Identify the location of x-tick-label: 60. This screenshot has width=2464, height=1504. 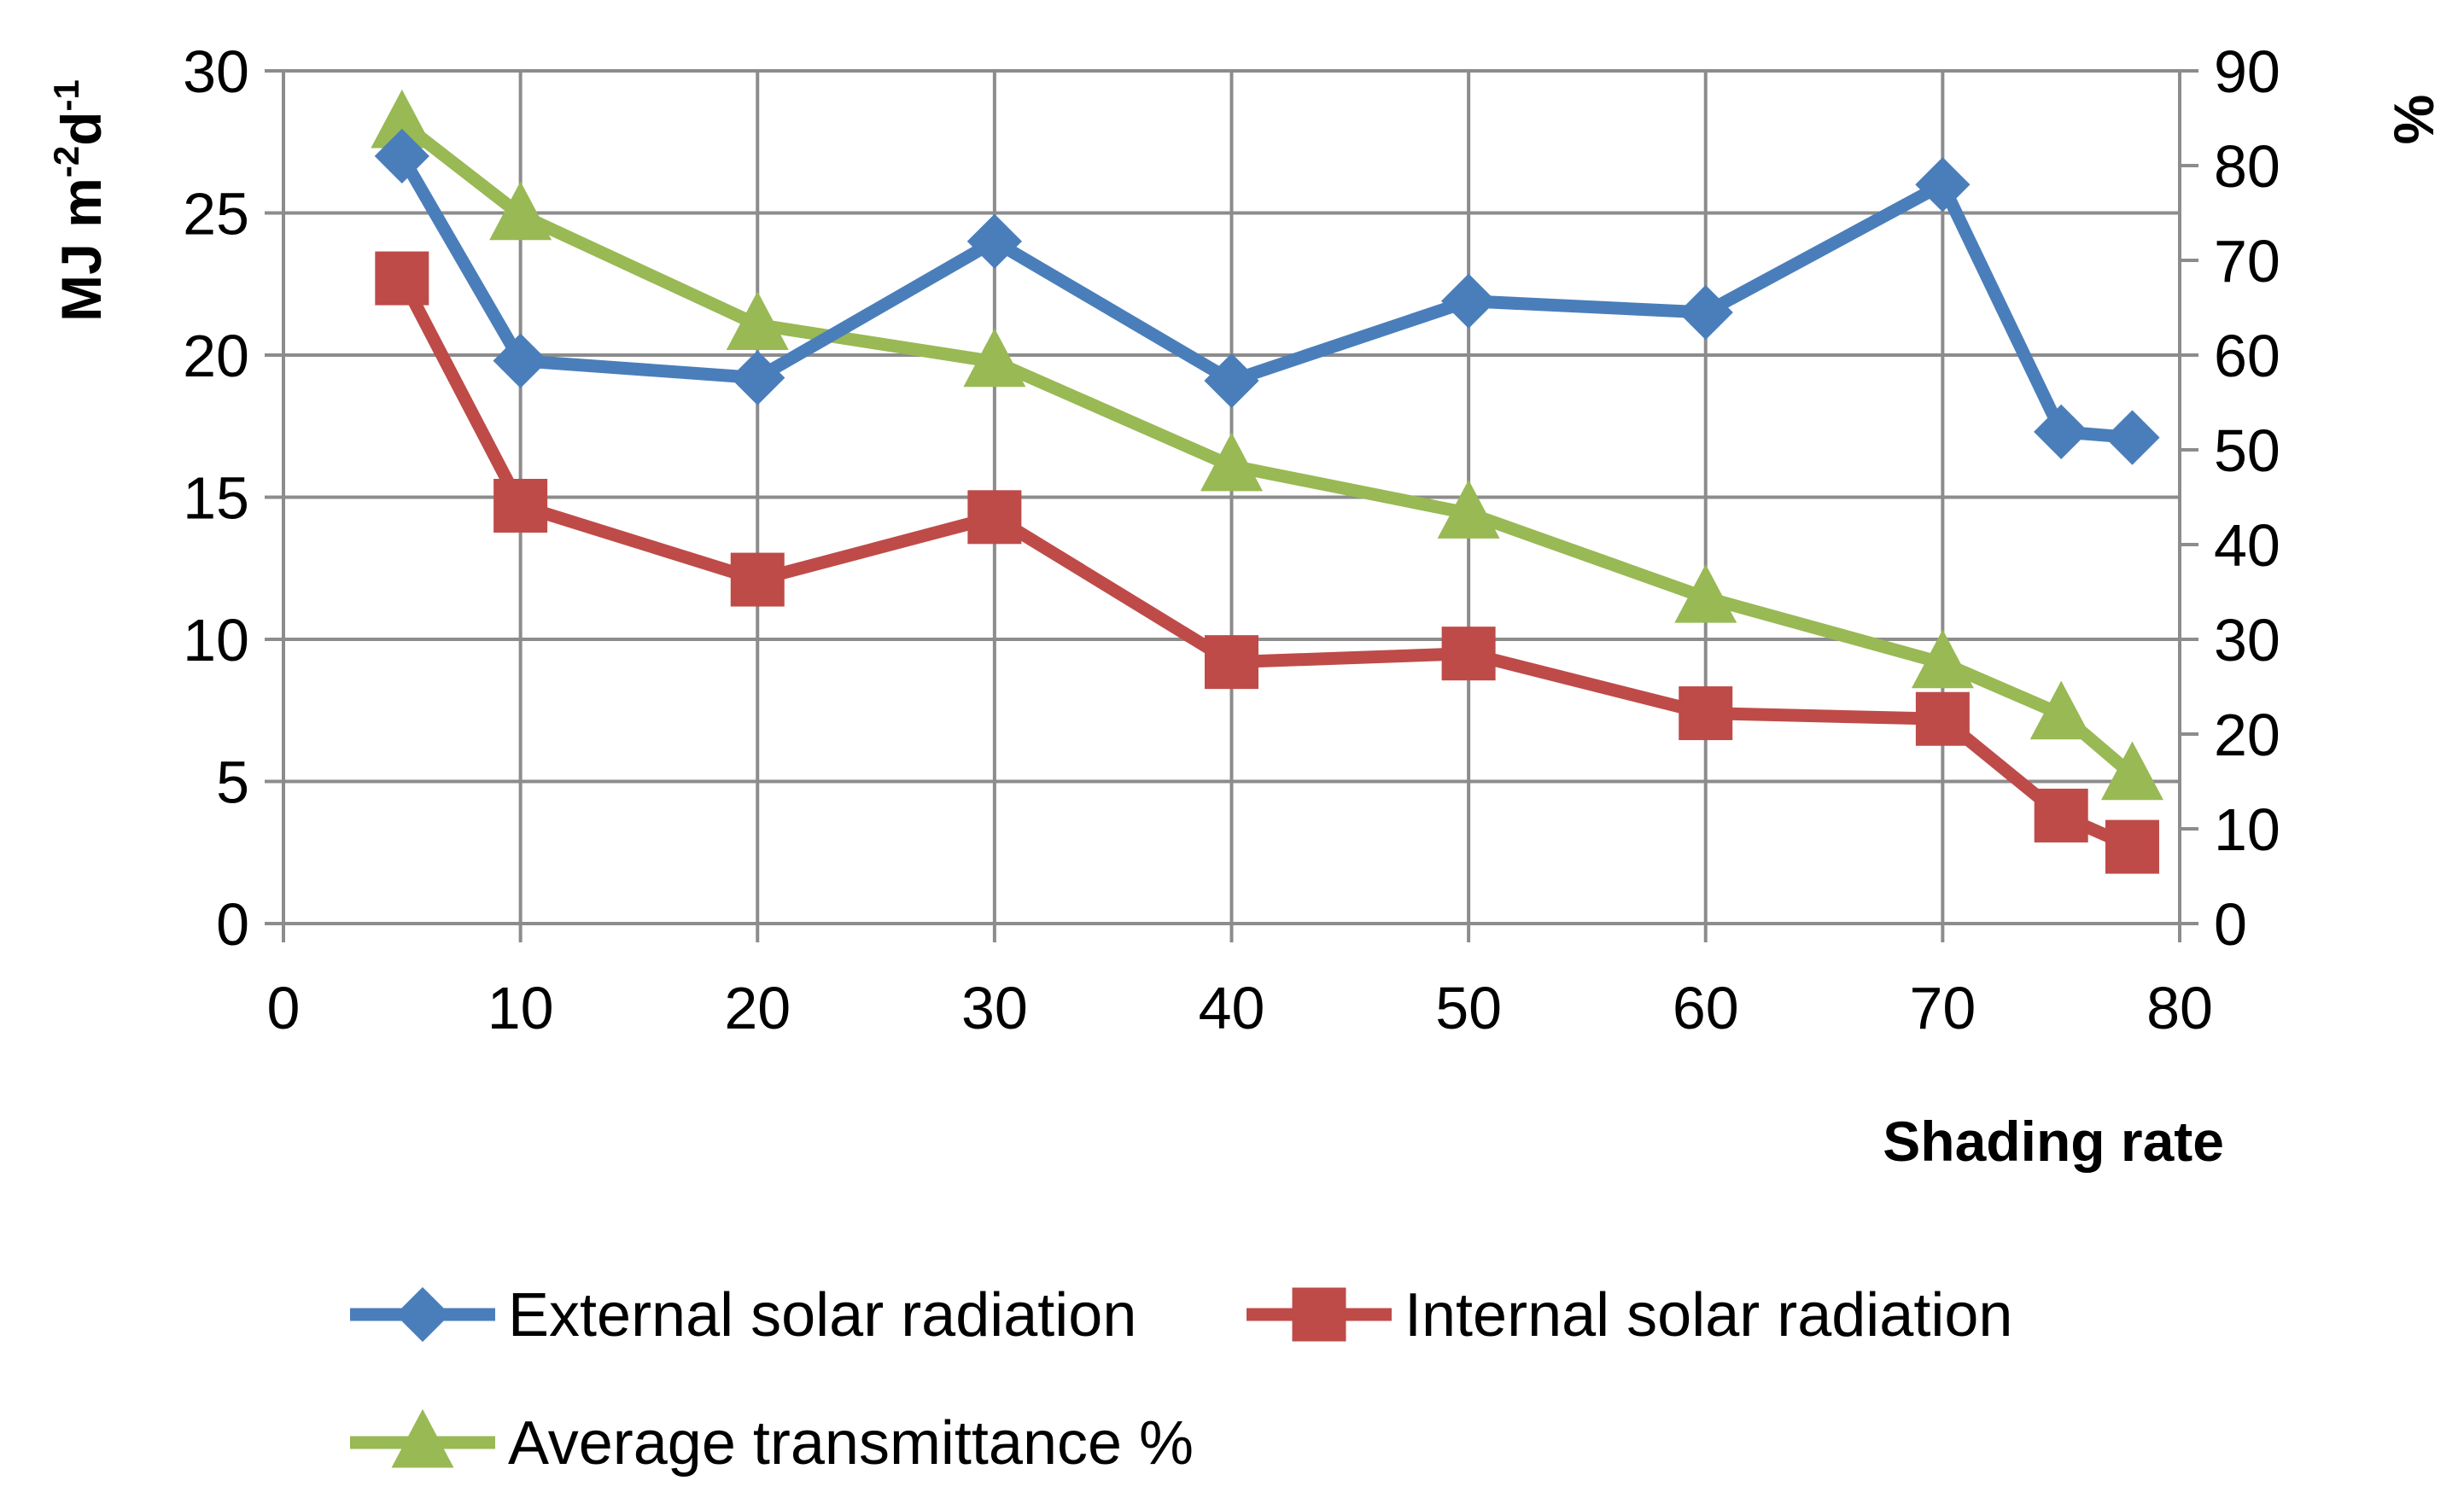
(1706, 1008).